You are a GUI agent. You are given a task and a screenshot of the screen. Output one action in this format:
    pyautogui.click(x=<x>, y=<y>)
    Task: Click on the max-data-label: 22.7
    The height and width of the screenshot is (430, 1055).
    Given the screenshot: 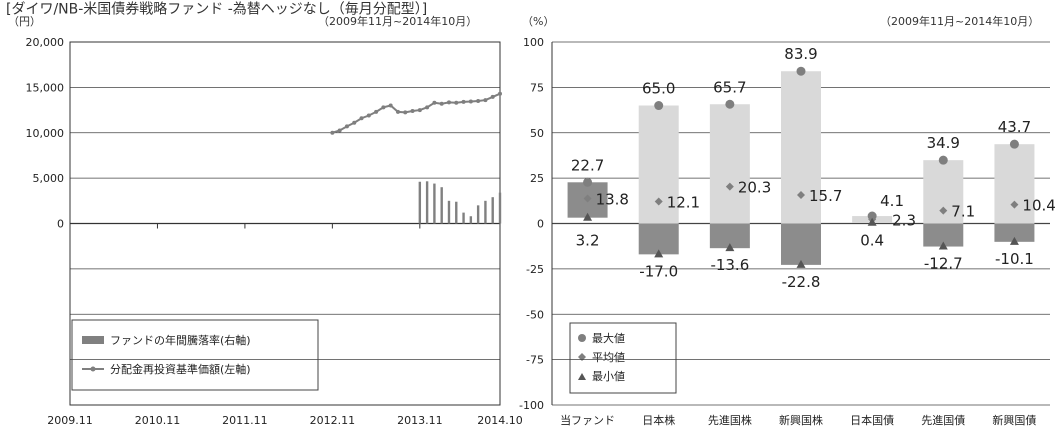 What is the action you would take?
    pyautogui.click(x=587, y=165)
    